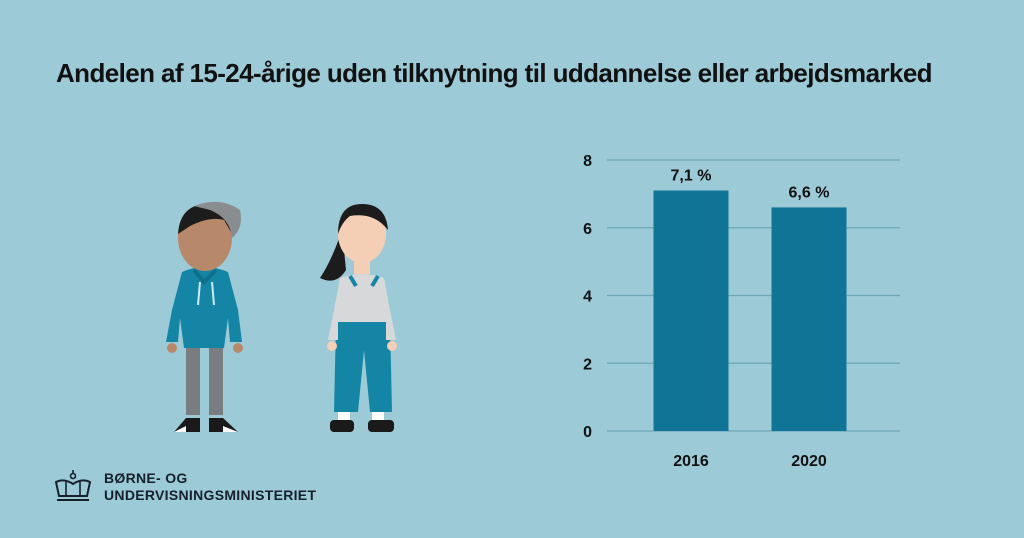  What do you see at coordinates (691, 310) in the screenshot?
I see `bar-2016` at bounding box center [691, 310].